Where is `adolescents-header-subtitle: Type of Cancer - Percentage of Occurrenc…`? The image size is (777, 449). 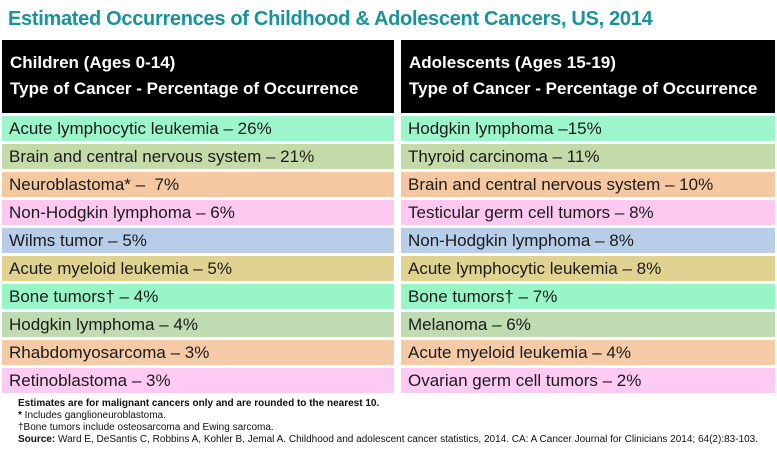 adolescents-header-subtitle: Type of Cancer - Percentage of Occurrenc… is located at coordinates (583, 88).